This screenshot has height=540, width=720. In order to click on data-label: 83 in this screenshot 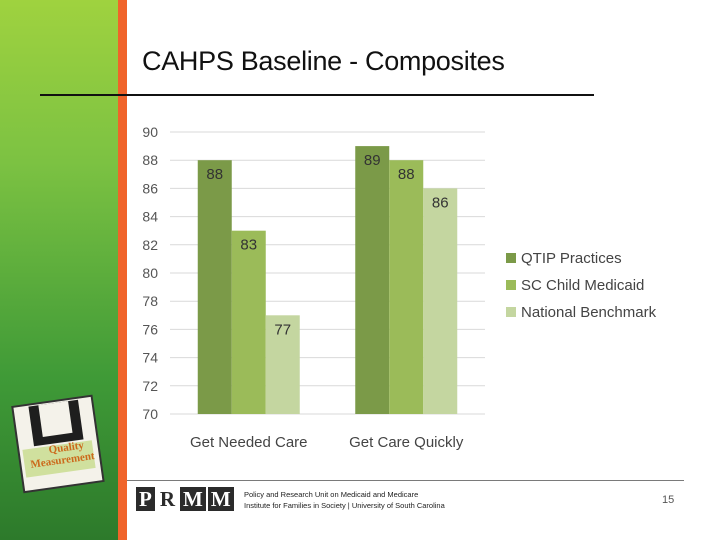, I will do `click(248, 245)`.